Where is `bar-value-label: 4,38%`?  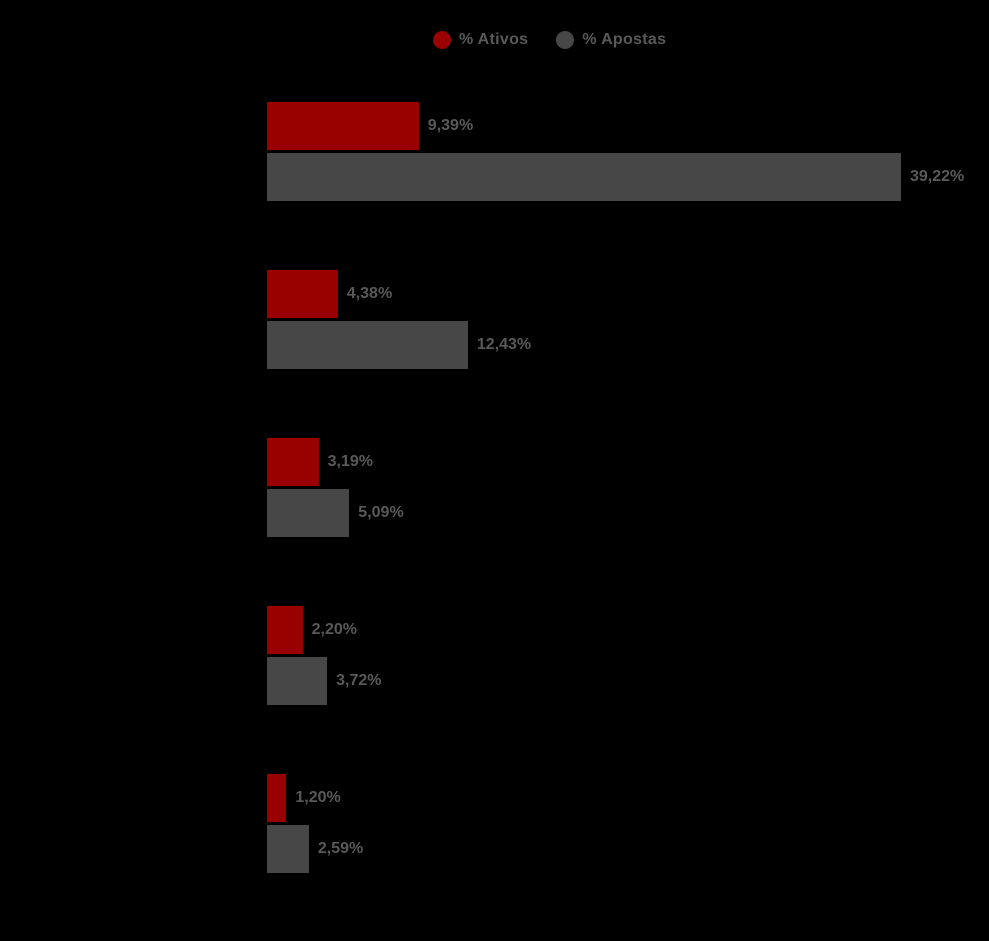
bar-value-label: 4,38% is located at coordinates (369, 293).